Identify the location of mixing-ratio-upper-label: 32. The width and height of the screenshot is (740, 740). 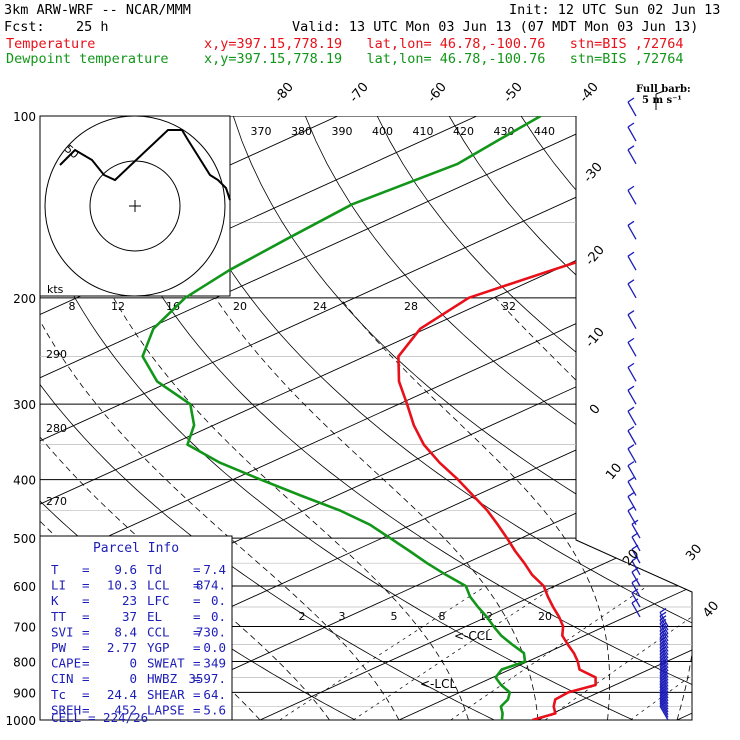
(509, 306).